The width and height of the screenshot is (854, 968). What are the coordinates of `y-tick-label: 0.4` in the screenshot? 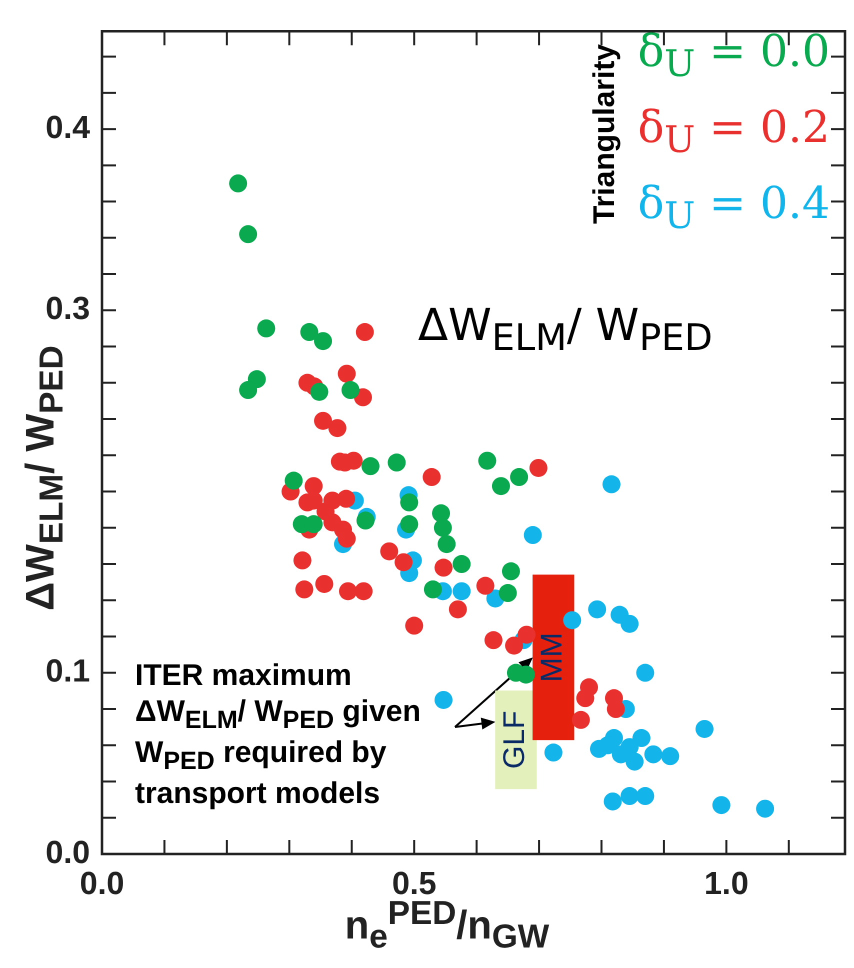 It's located at (68, 126).